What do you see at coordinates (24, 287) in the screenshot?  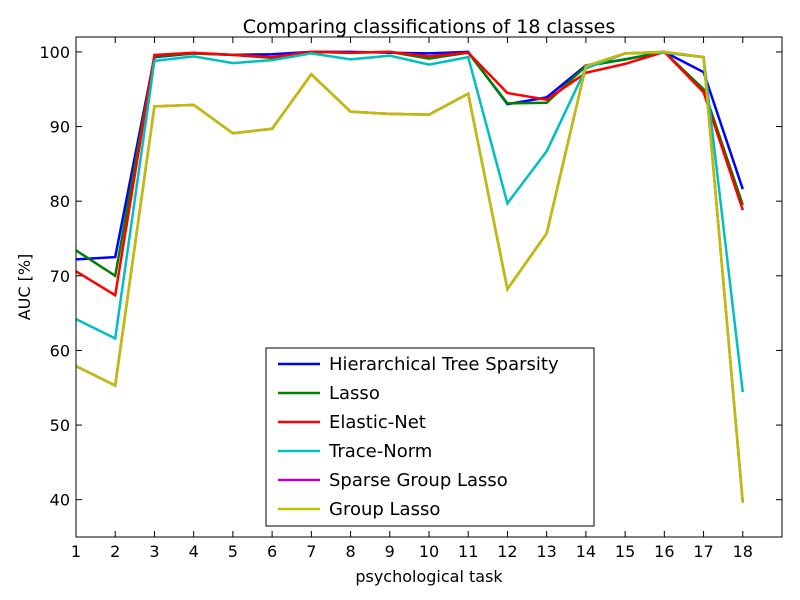 I see `y-axis-label: AUC [%]` at bounding box center [24, 287].